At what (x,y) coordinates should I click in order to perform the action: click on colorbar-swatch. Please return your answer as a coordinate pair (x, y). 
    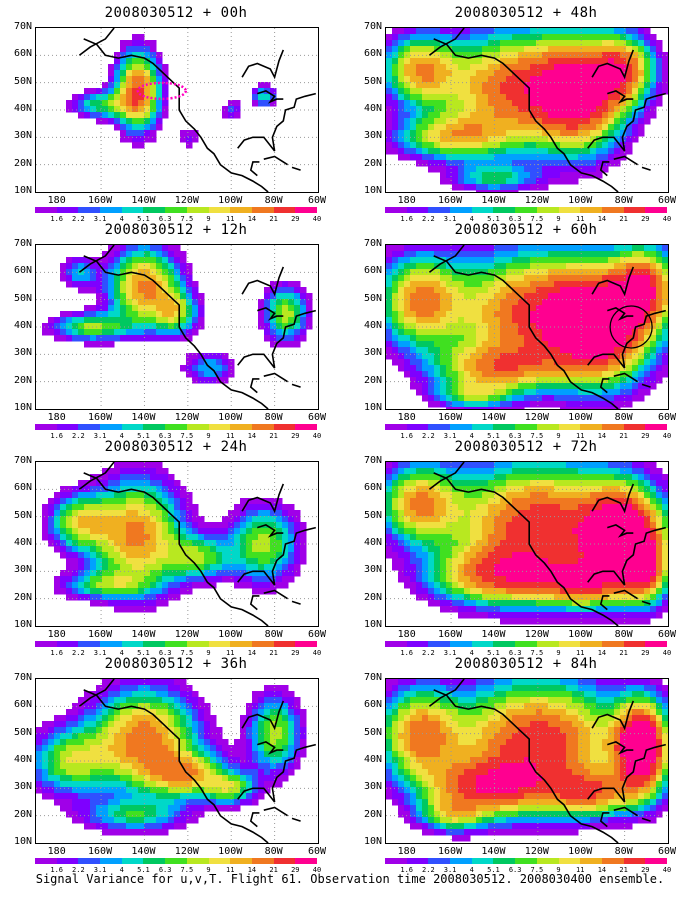
    Looking at the image, I should click on (176, 210).